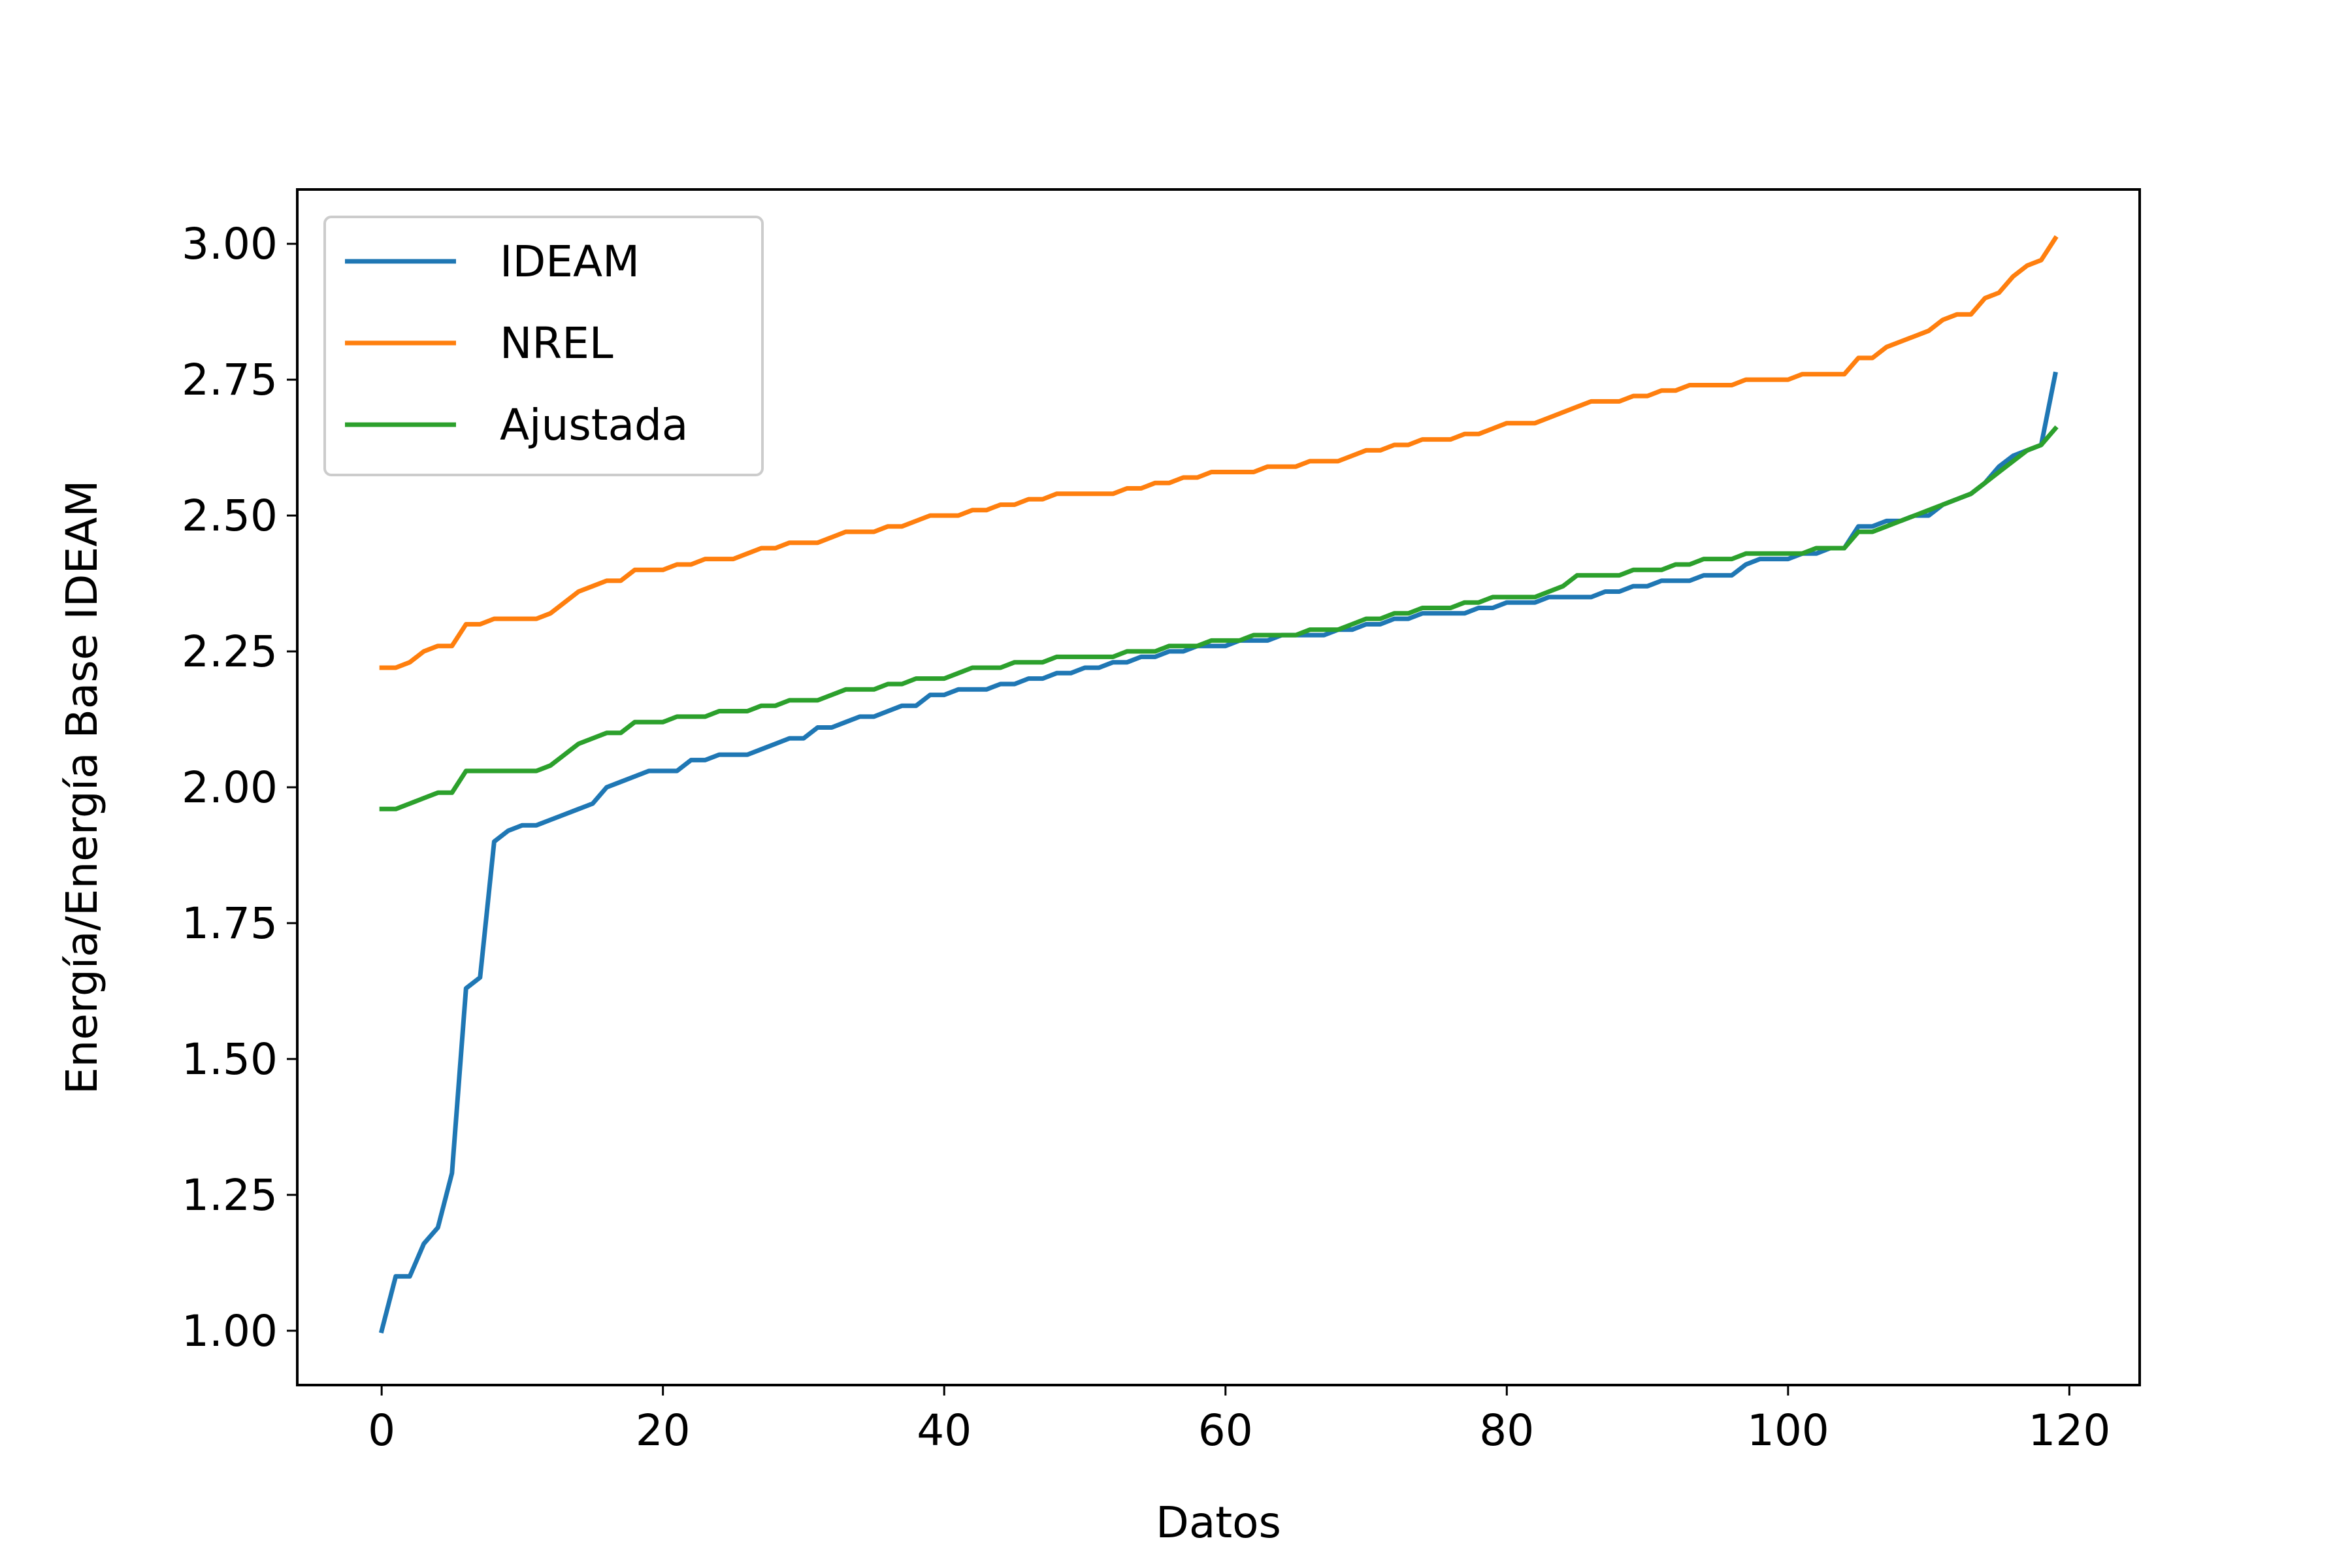 Image resolution: width=2352 pixels, height=1568 pixels. I want to click on y-tick-label: 2.25, so click(230, 652).